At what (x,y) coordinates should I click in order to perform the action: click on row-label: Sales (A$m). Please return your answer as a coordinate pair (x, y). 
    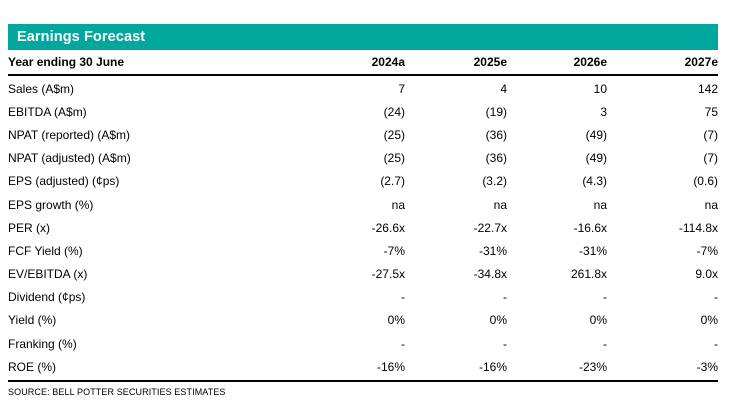
    Looking at the image, I should click on (41, 88).